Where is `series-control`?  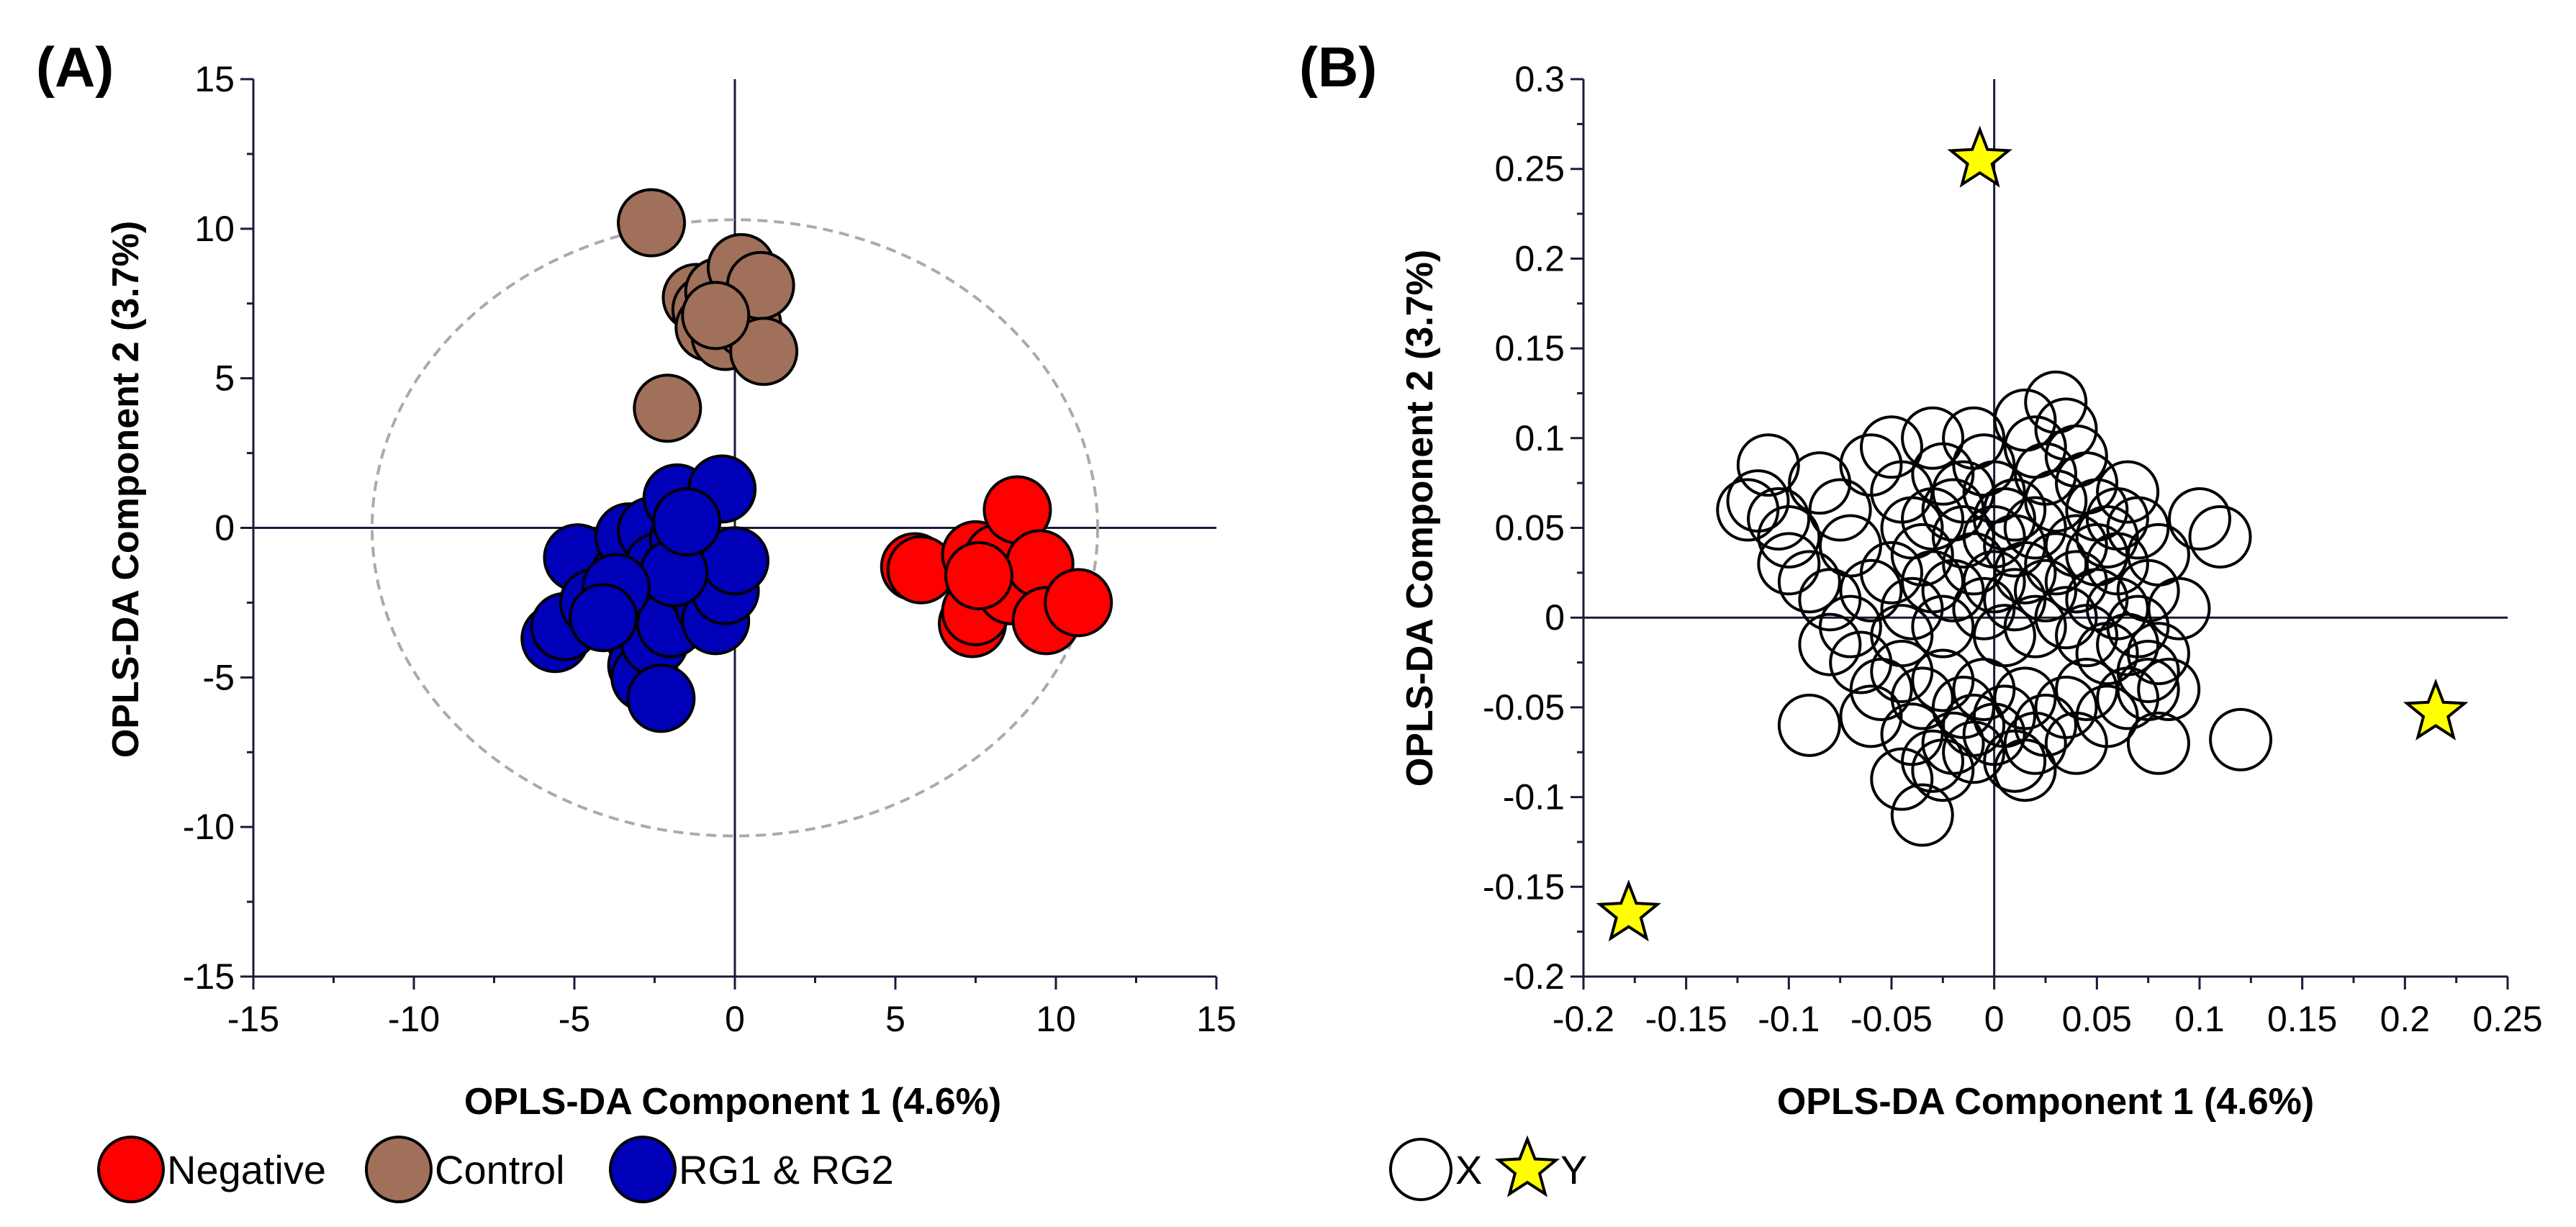
series-control is located at coordinates (708, 315).